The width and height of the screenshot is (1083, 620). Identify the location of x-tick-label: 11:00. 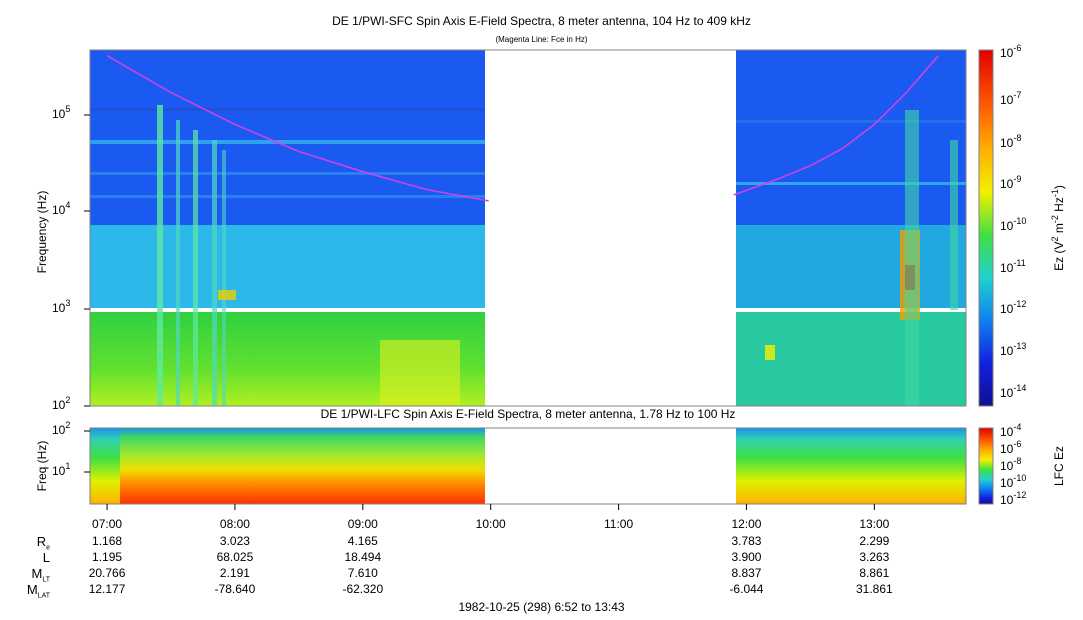
(618, 524).